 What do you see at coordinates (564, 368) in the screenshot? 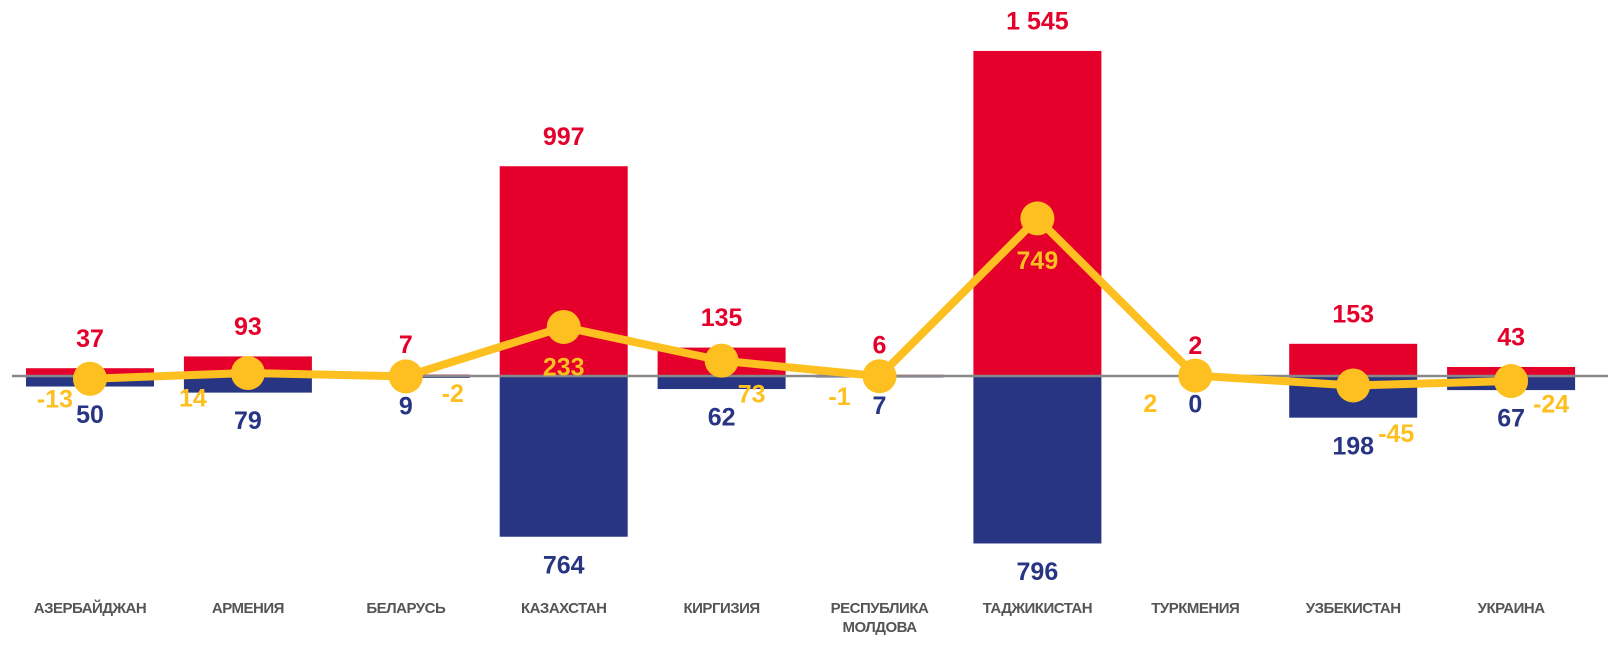
I see `data-label: 233` at bounding box center [564, 368].